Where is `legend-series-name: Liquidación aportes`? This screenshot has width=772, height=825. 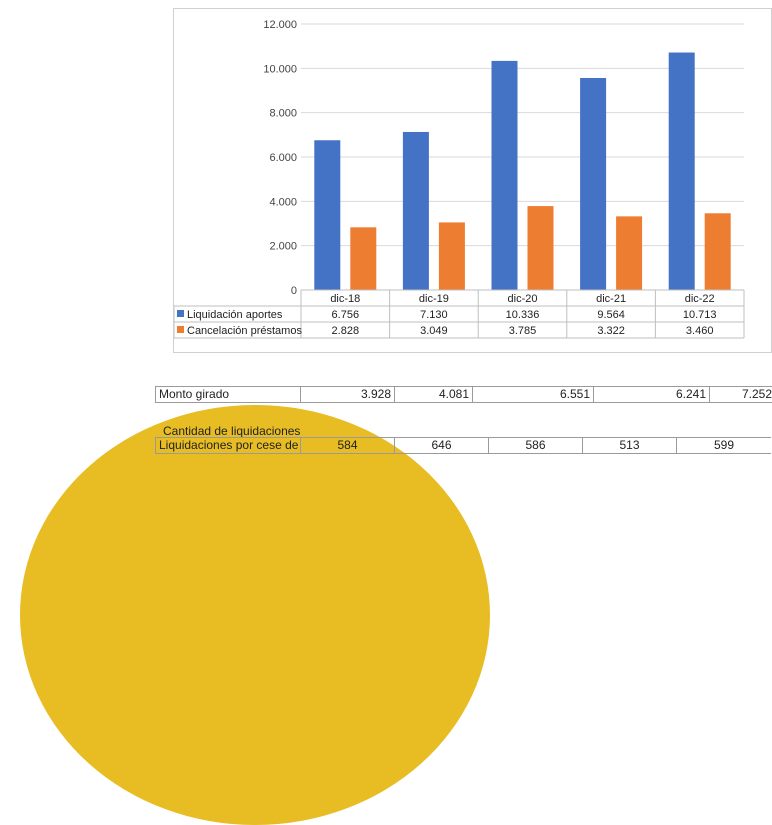 legend-series-name: Liquidación aportes is located at coordinates (235, 315).